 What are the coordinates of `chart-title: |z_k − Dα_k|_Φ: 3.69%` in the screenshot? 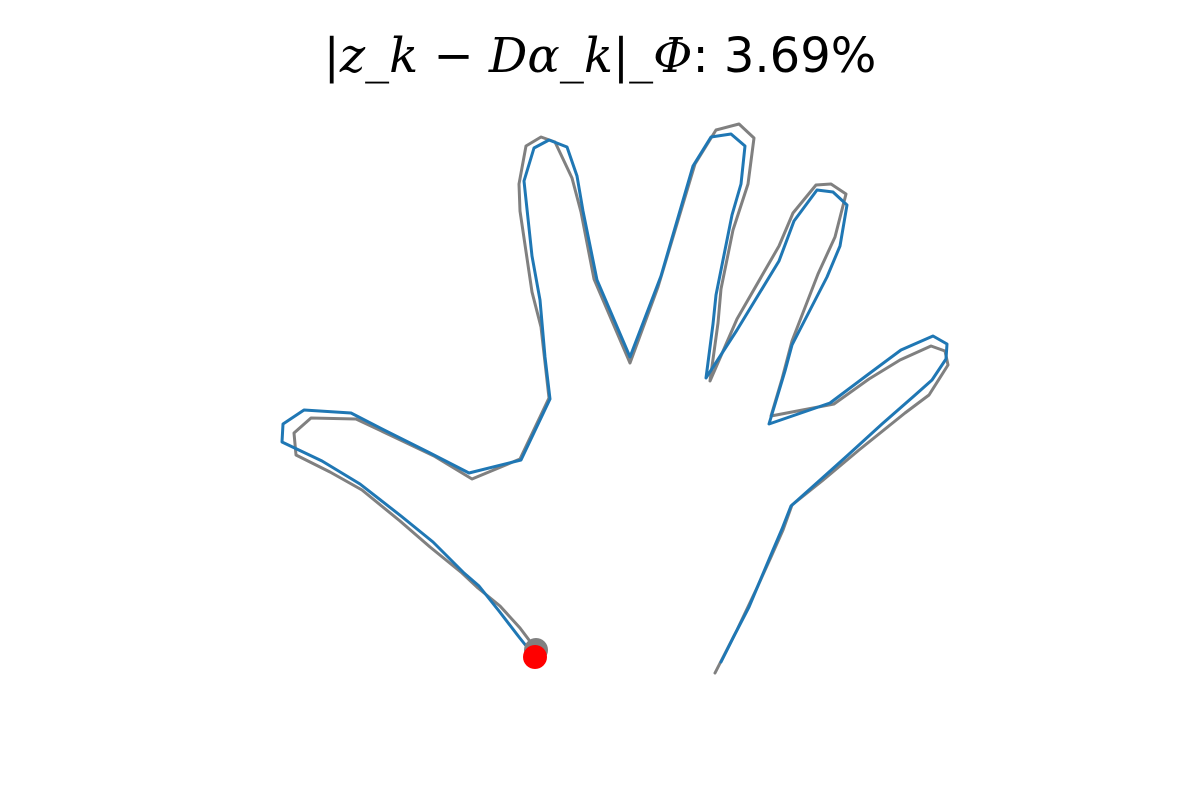 It's located at (600, 63).